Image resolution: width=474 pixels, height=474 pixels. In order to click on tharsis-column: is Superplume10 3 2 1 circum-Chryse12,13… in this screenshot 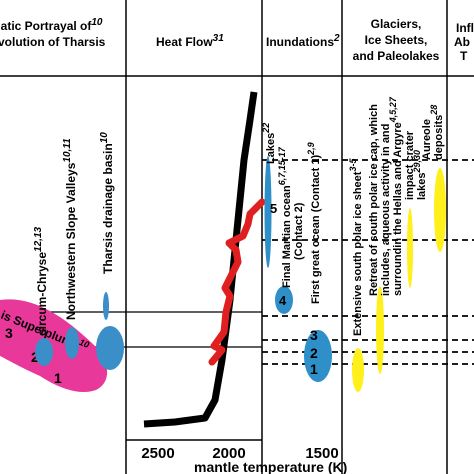, I will do `click(62, 262)`.